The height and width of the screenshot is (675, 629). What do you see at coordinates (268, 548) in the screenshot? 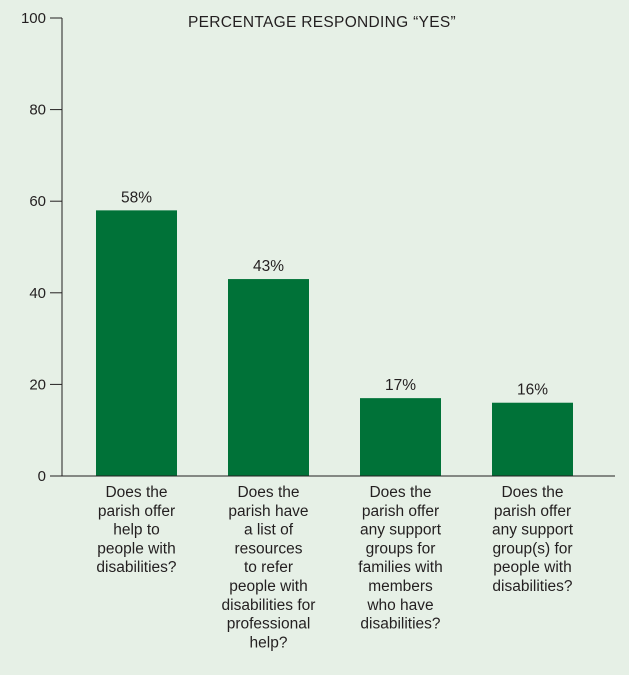
I see `category-label-line: resources` at bounding box center [268, 548].